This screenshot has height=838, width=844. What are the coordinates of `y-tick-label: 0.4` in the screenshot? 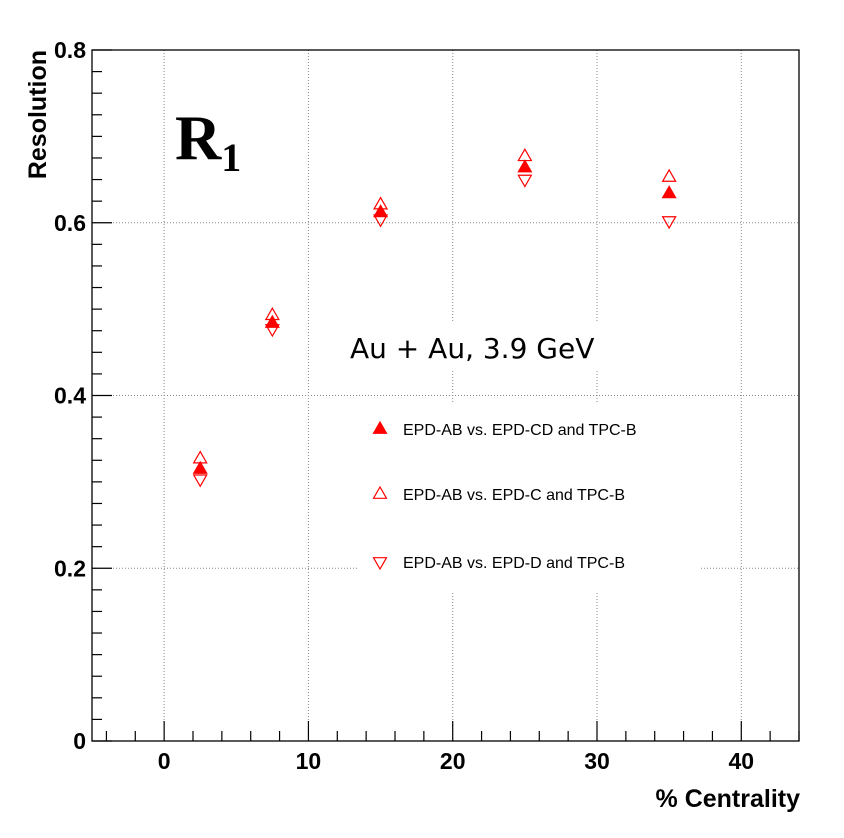 It's located at (70, 396).